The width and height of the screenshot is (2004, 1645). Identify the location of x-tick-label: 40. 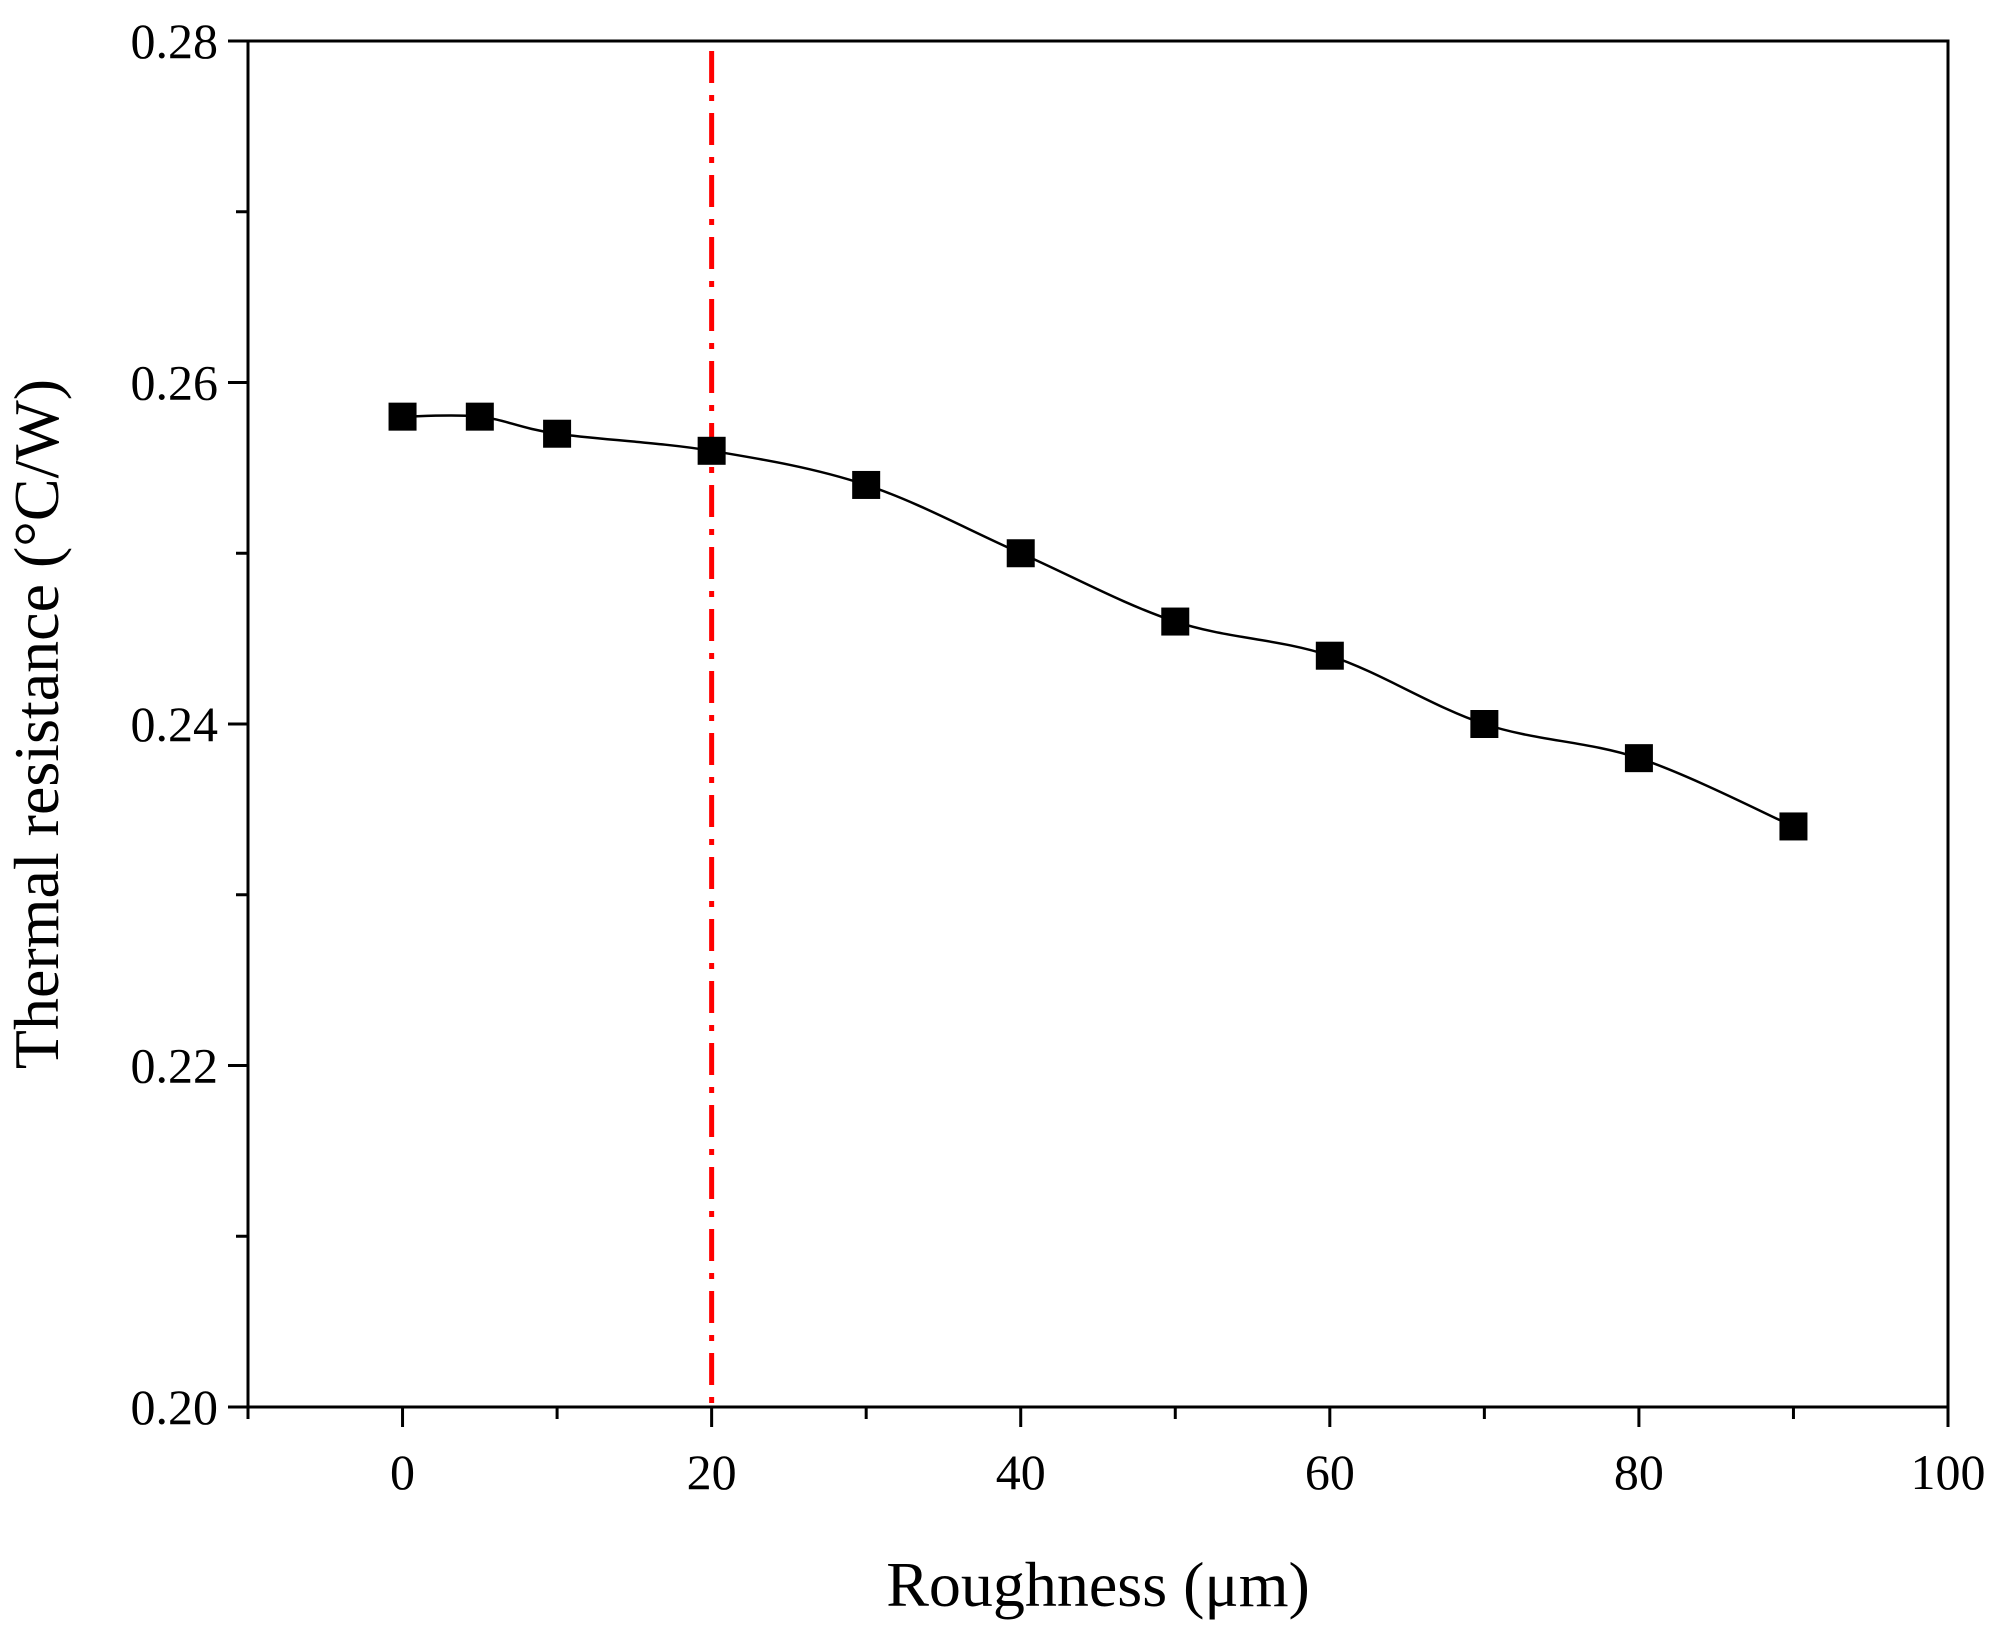
(1021, 1472).